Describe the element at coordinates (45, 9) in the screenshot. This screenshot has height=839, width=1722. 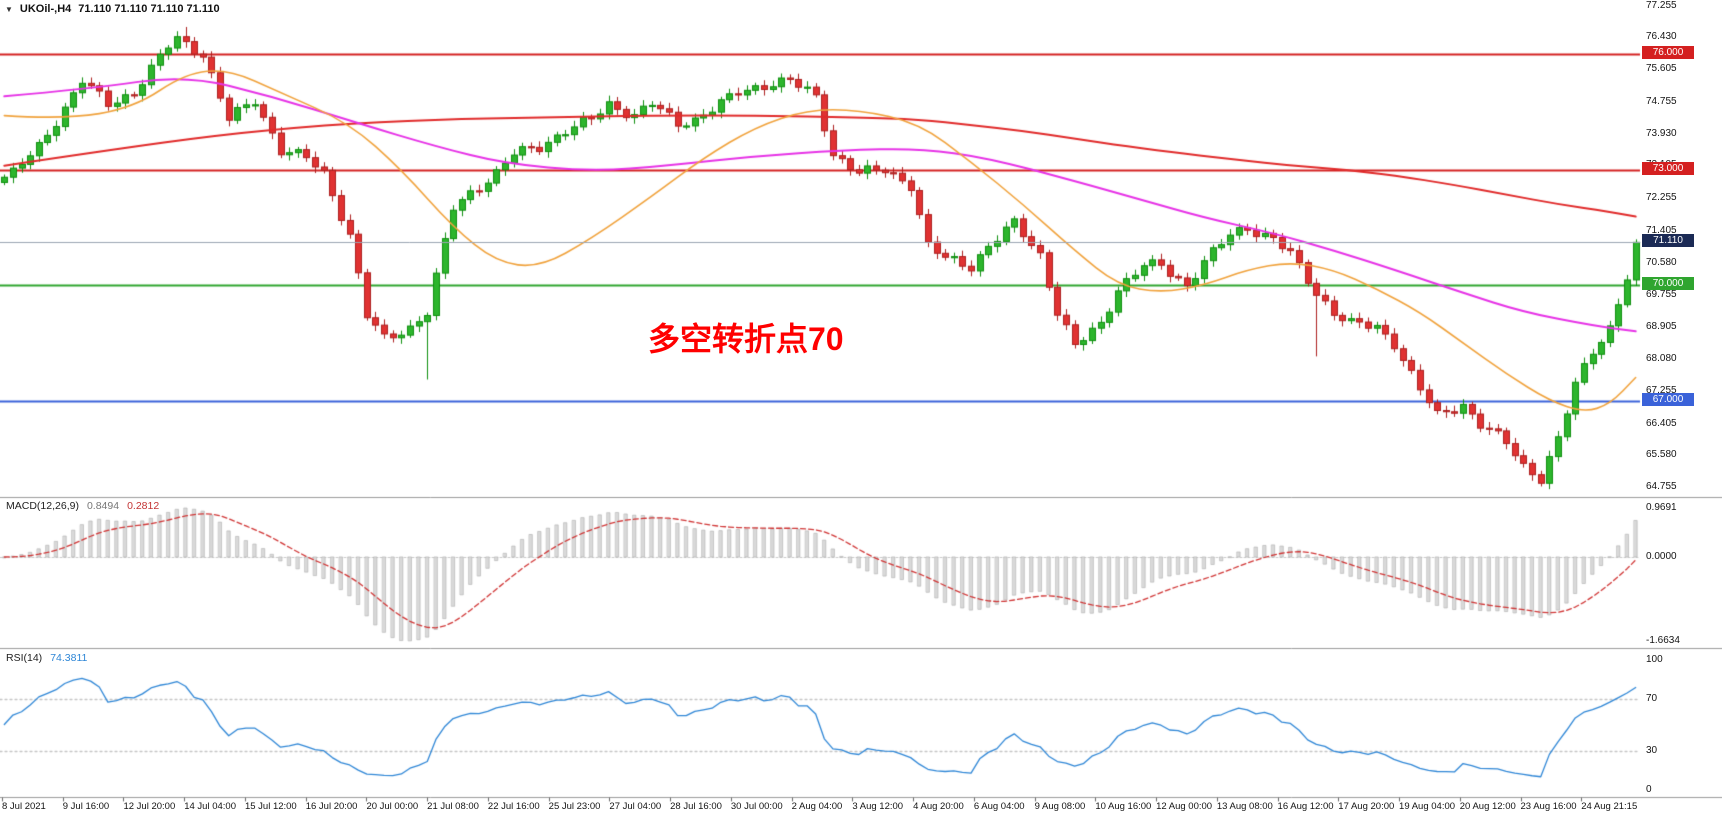
I see `symbol-timeframe-label: UKOil-,H4` at that location.